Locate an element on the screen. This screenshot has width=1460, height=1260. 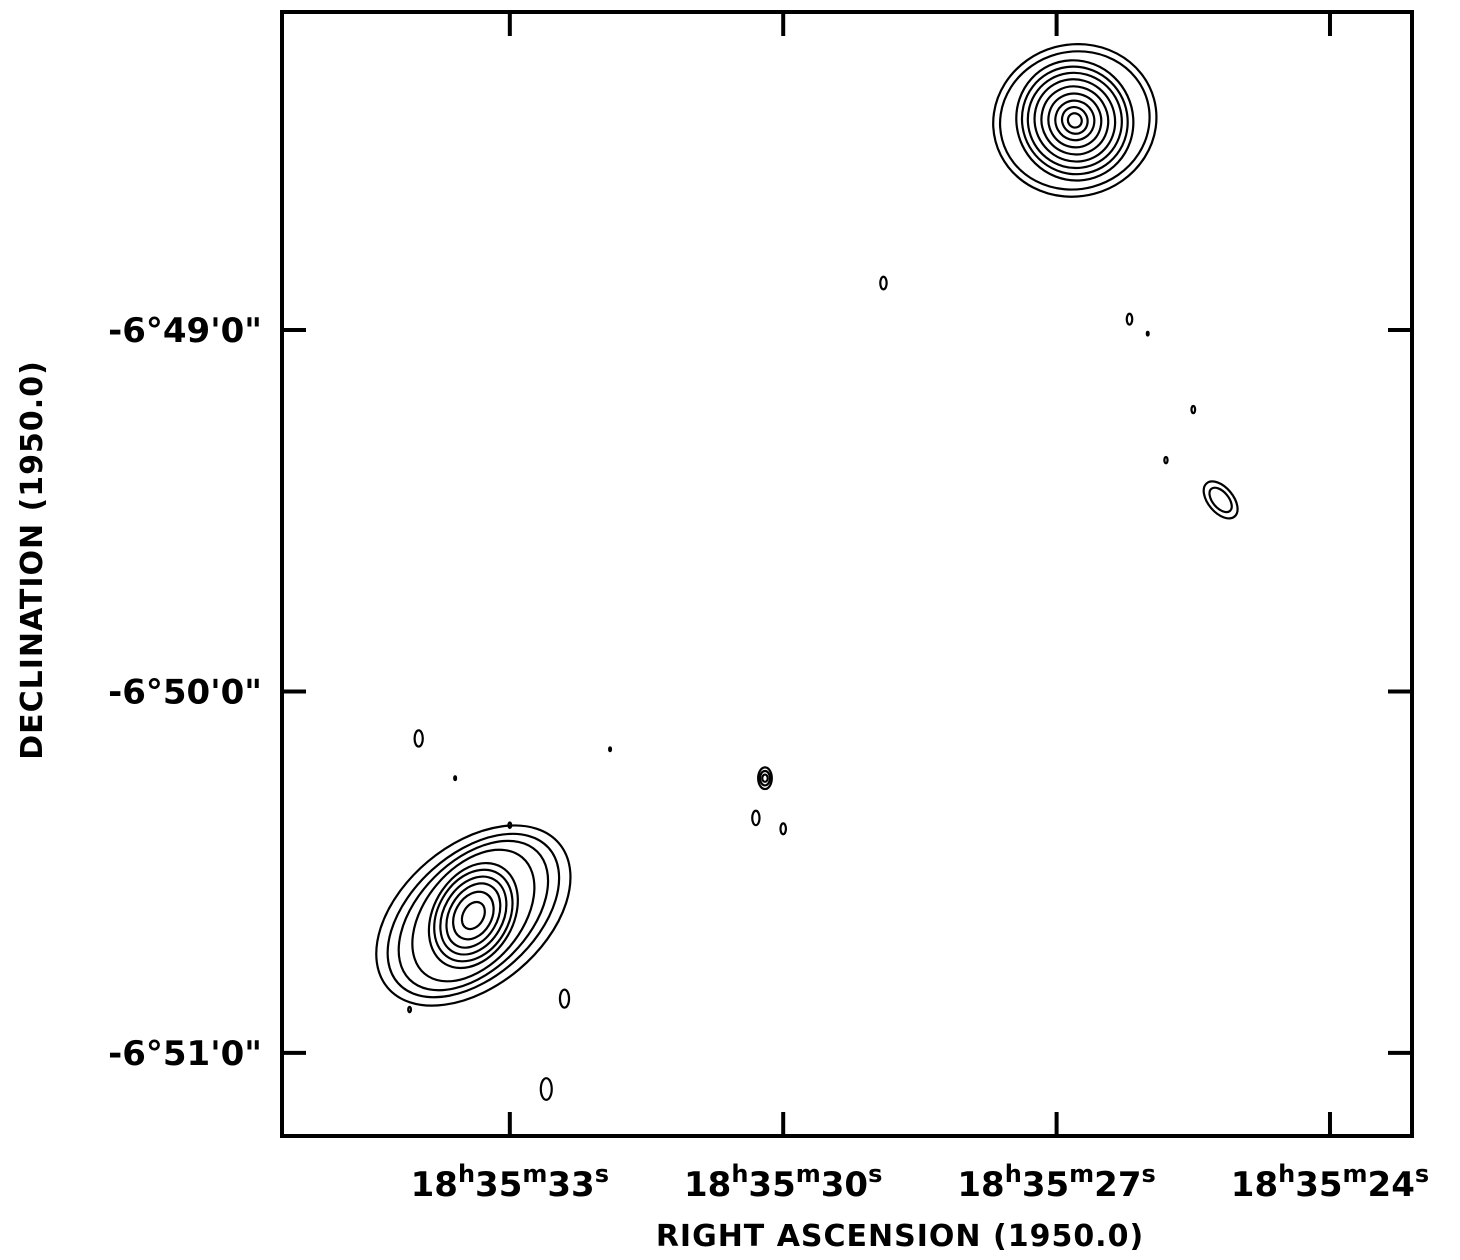
x-tick-labels: 18h35m33s 18h35m30s 18h35m27s 18h35m24s is located at coordinates (920, 1182).